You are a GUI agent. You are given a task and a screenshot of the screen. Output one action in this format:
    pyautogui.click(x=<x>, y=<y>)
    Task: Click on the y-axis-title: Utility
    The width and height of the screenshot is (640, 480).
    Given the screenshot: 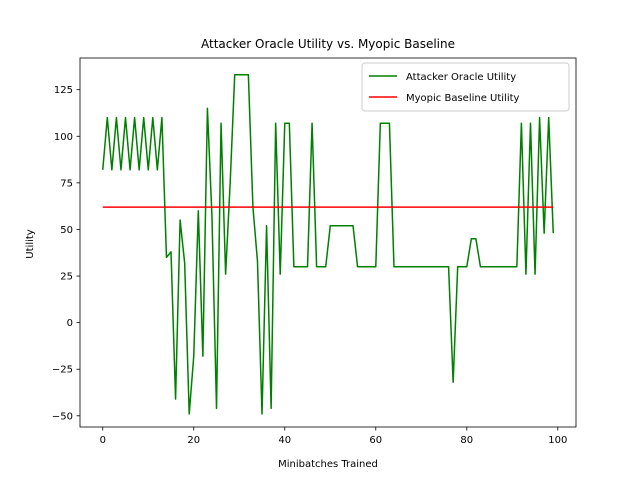 What is the action you would take?
    pyautogui.click(x=30, y=243)
    